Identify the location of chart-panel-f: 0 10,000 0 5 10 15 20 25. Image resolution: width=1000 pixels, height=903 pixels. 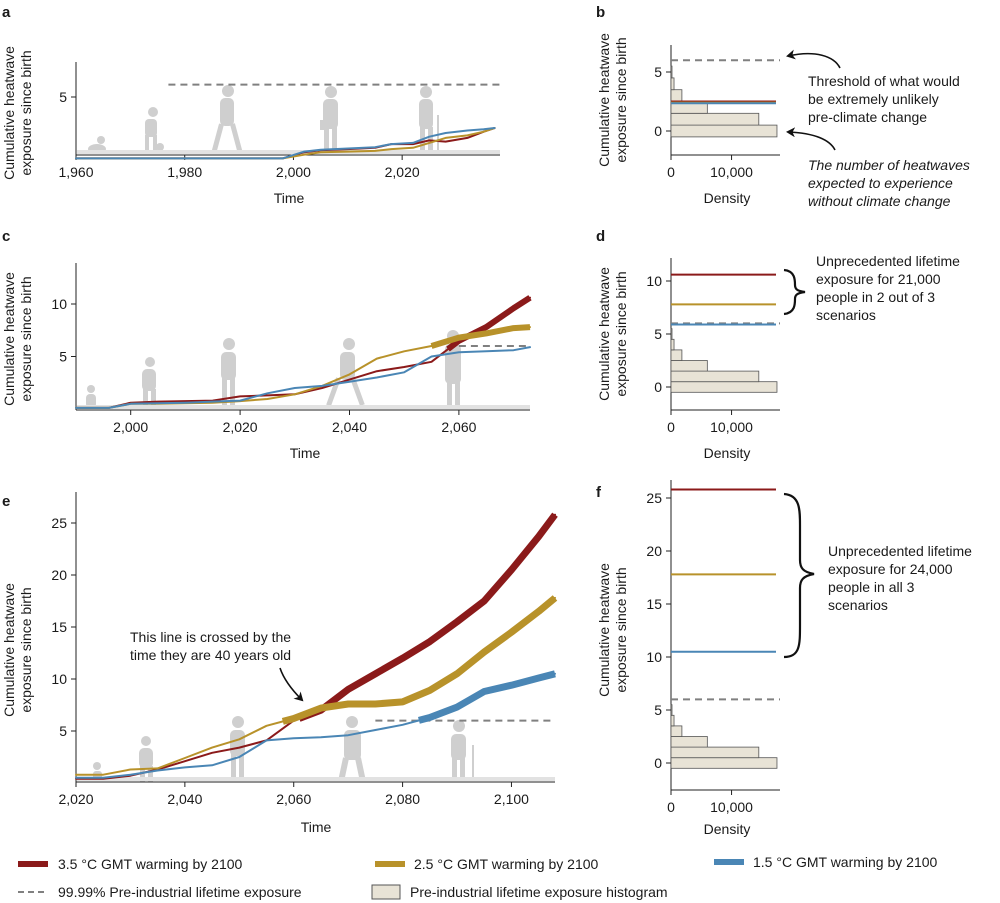
(713, 647).